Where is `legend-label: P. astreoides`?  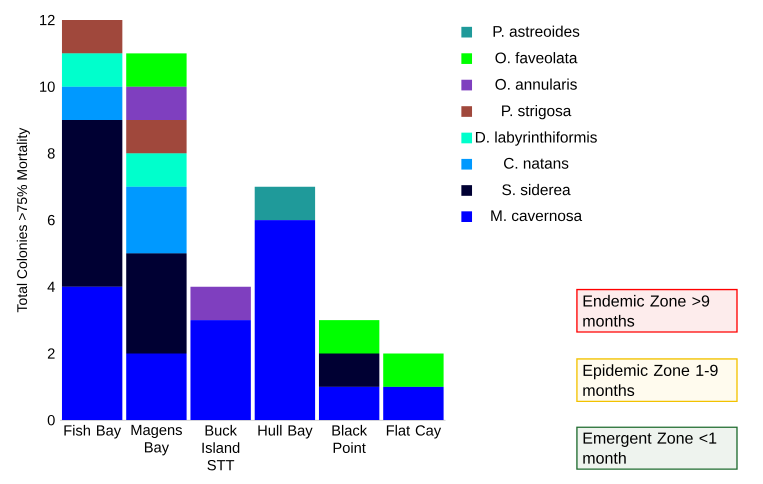
legend-label: P. astreoides is located at coordinates (537, 31).